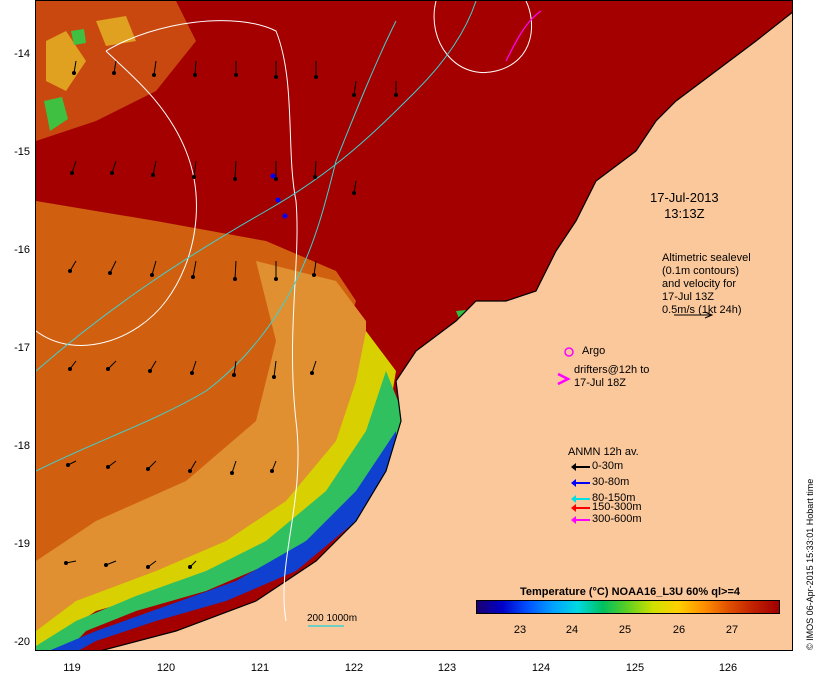 The image size is (820, 680). Describe the element at coordinates (166, 668) in the screenshot. I see `lon-tick: 120` at that location.